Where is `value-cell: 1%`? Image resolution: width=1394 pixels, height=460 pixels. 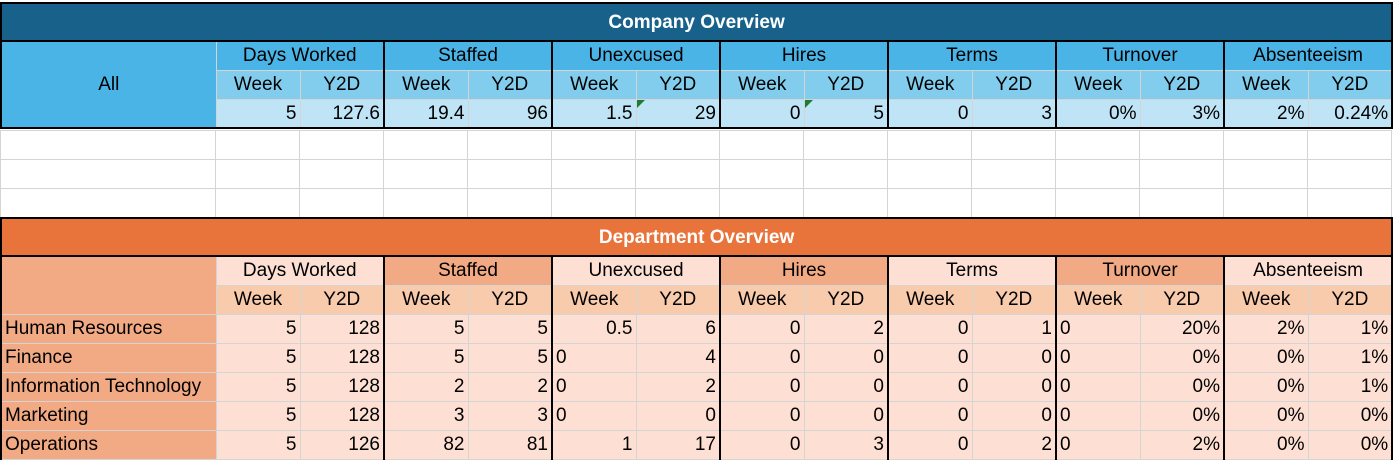
value-cell: 1% is located at coordinates (1350, 328).